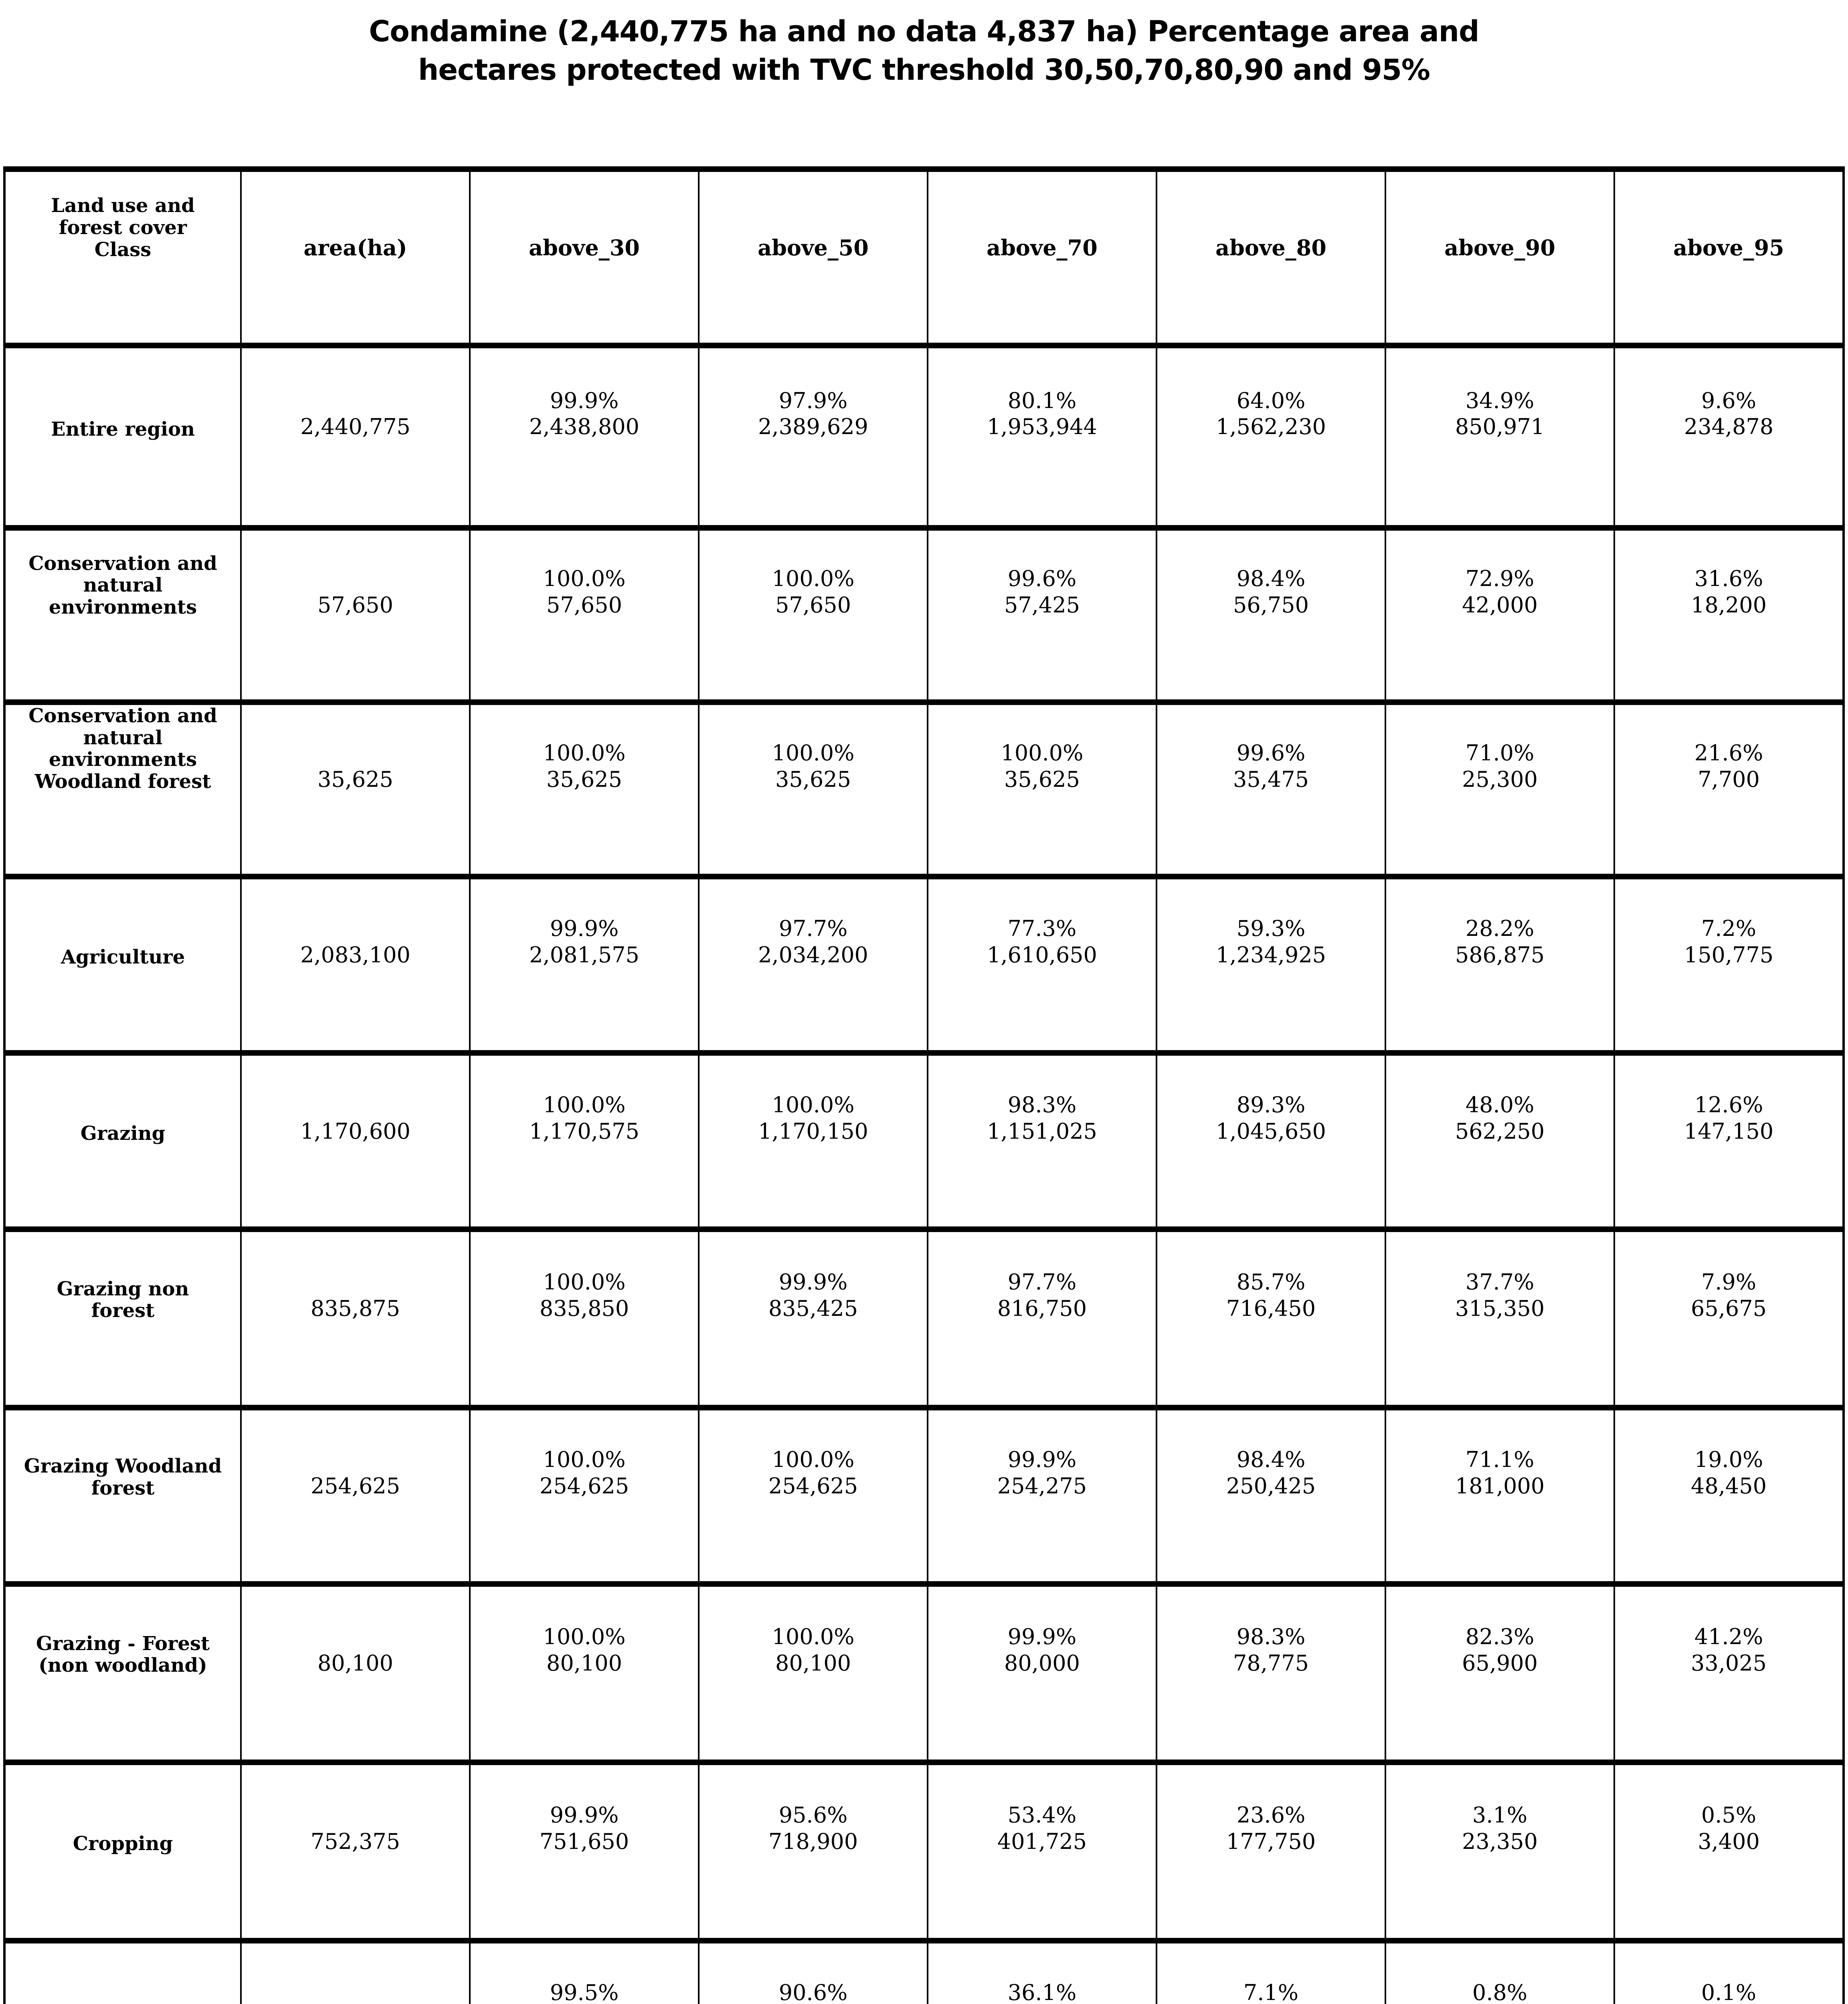 The height and width of the screenshot is (2004, 1848). I want to click on threshold-values: 0.1%200, so click(1728, 1973).